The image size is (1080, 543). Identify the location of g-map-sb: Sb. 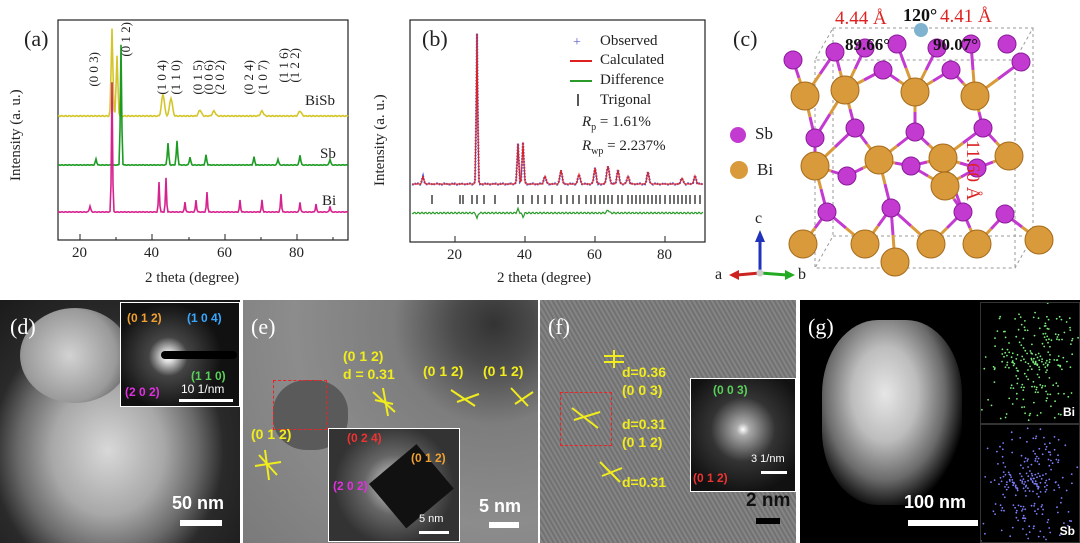
(1024, 467).